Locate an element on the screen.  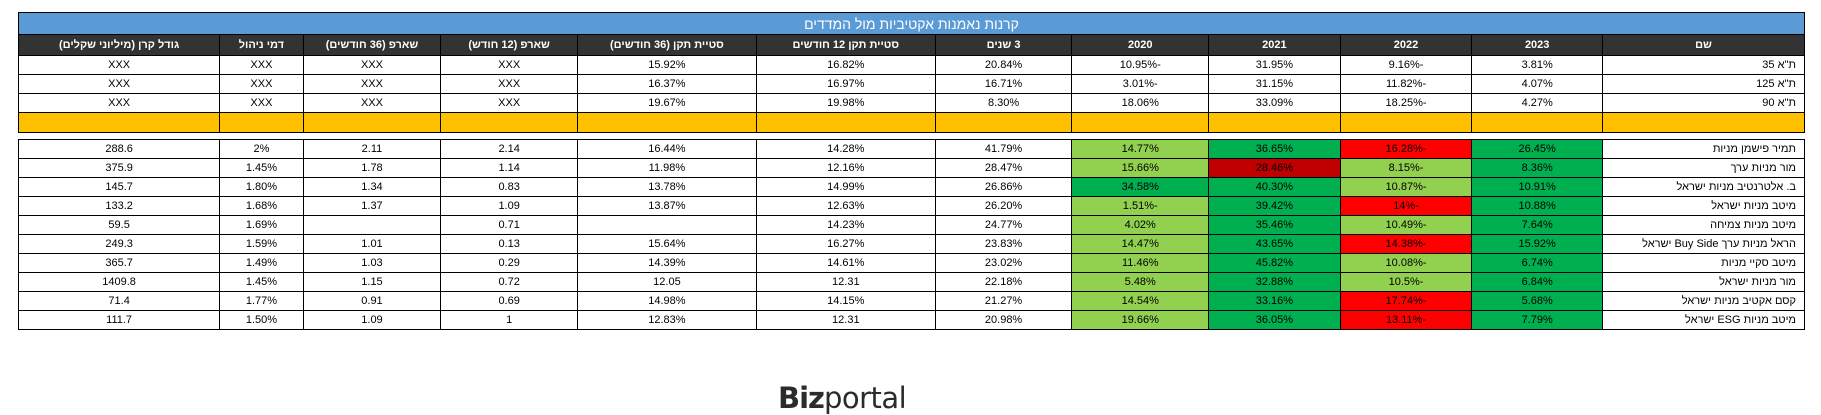
table-cell: 14.15% is located at coordinates (845, 301).